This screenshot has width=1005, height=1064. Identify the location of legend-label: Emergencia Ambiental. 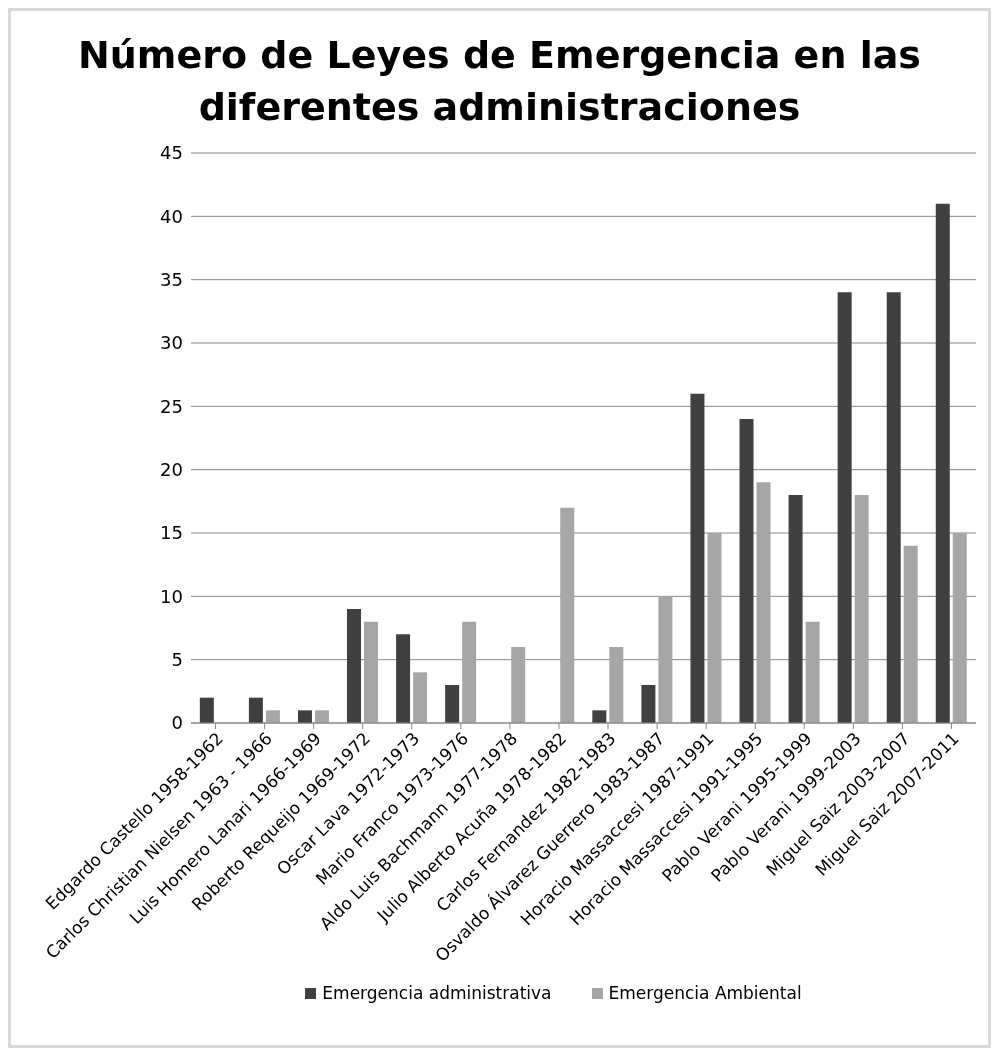
(704, 993).